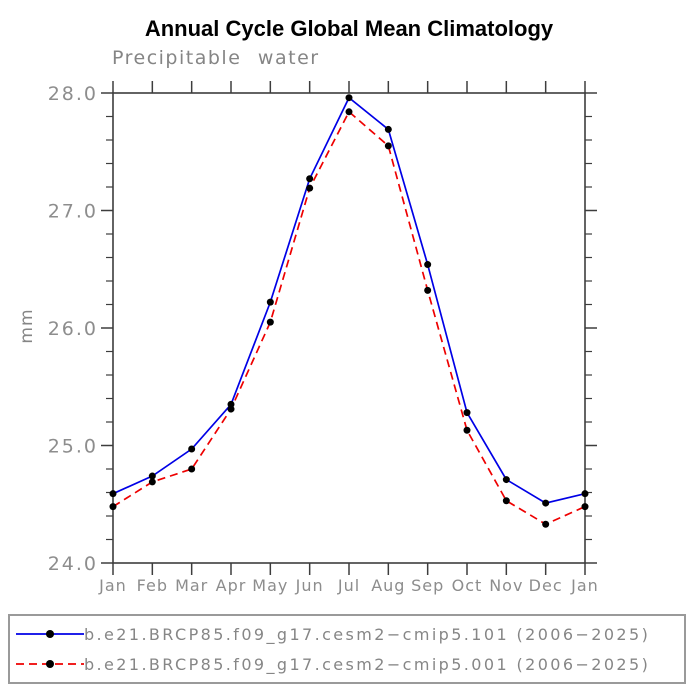  What do you see at coordinates (467, 585) in the screenshot?
I see `x-tick-label: Oct` at bounding box center [467, 585].